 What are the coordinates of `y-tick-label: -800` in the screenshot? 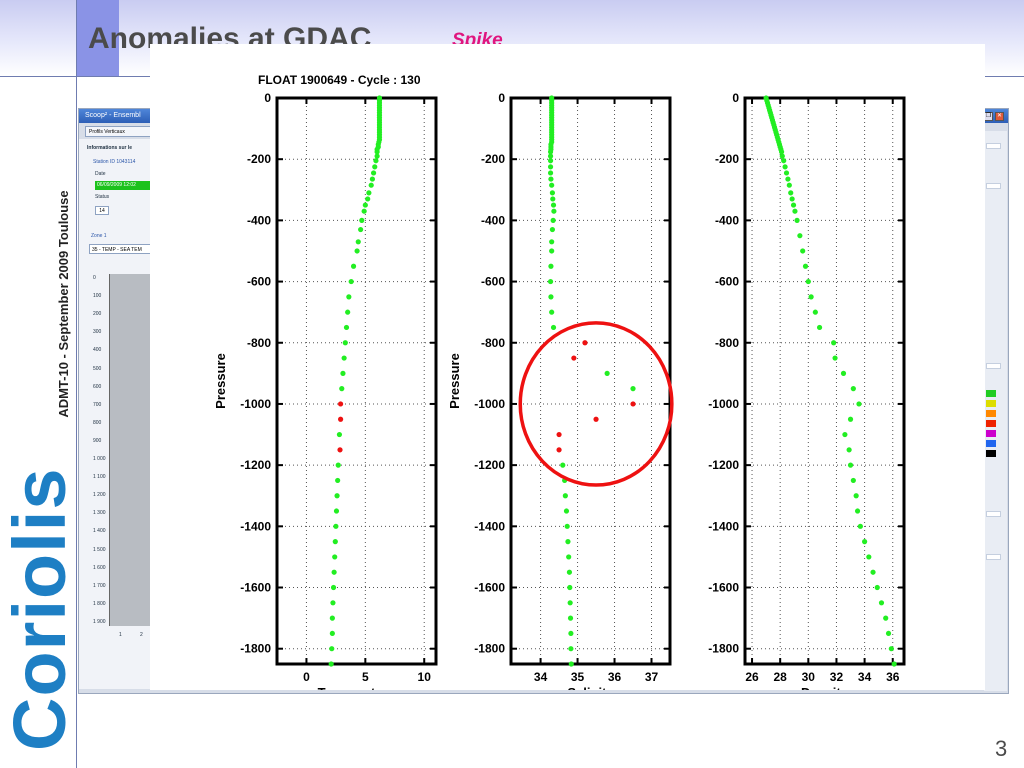 It's located at (493, 343).